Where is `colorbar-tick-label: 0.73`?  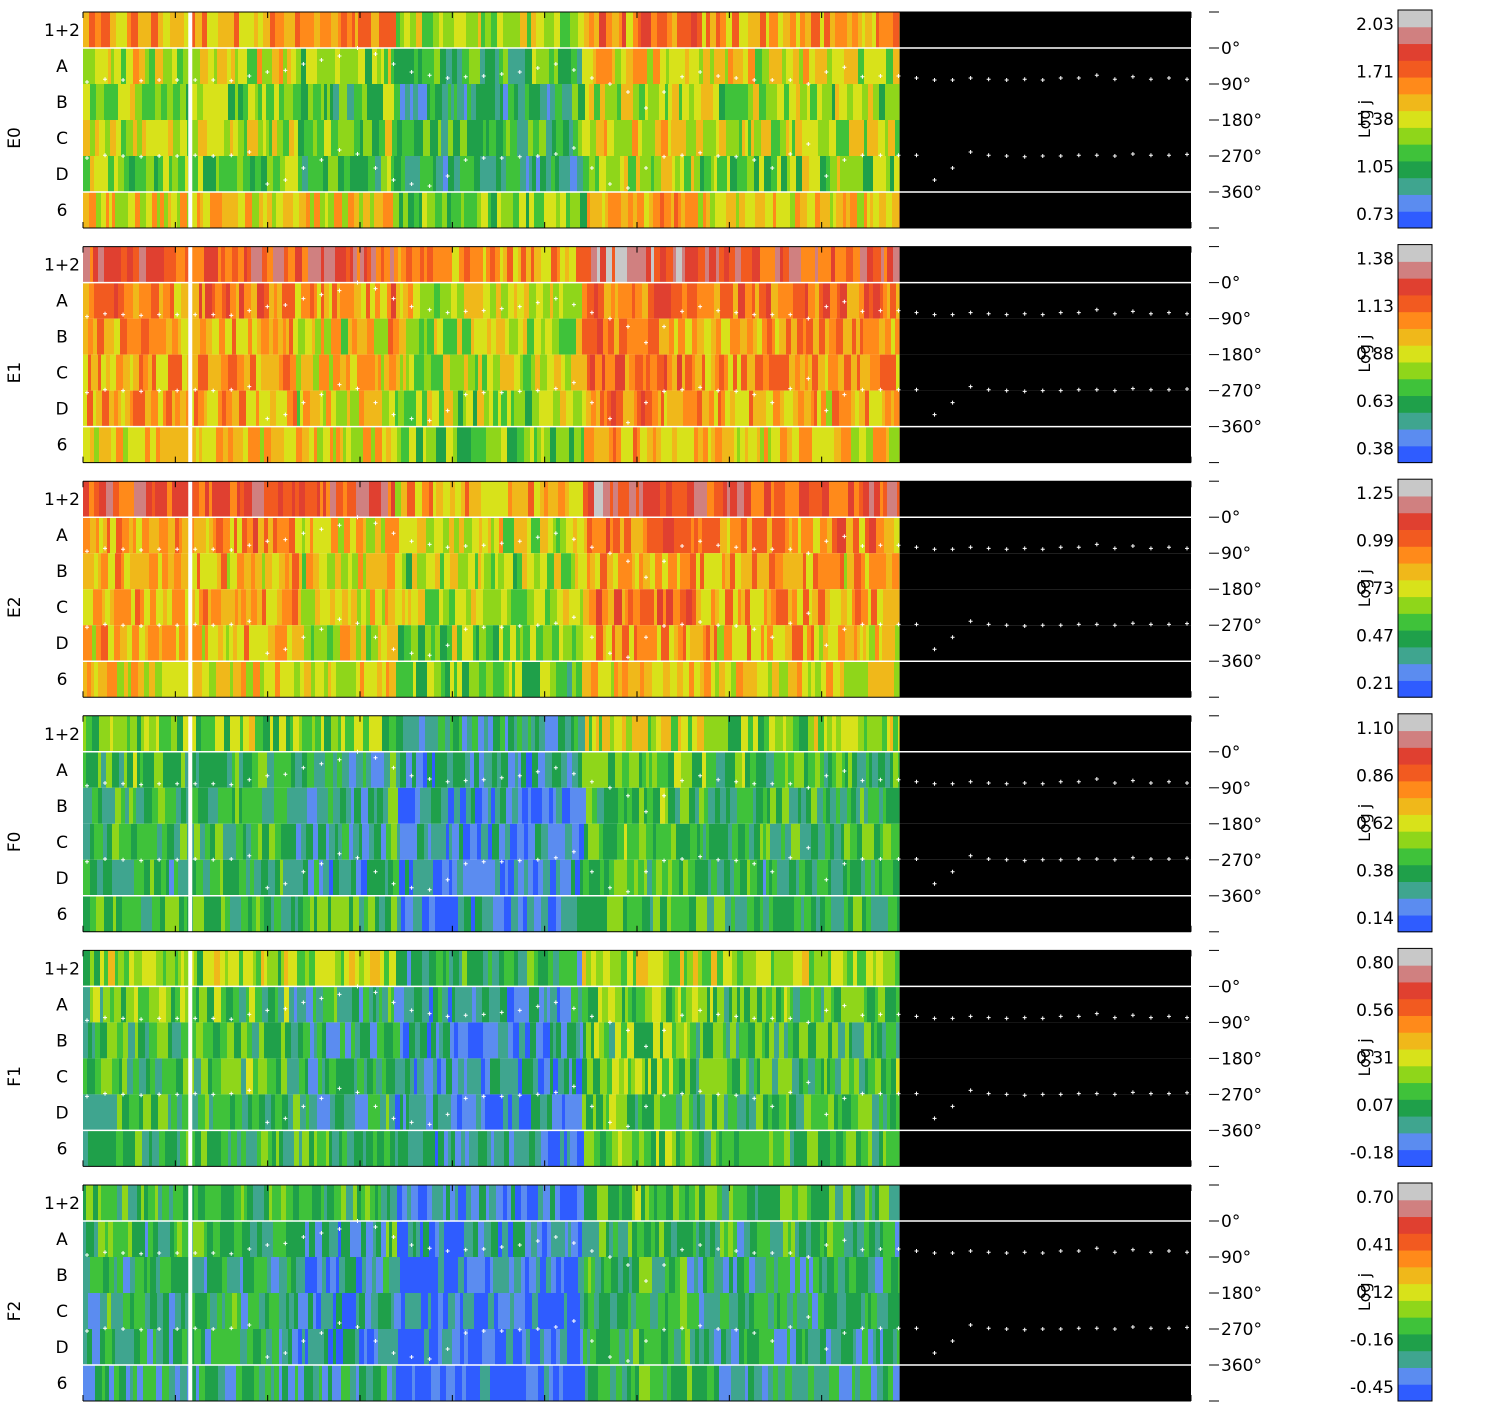 colorbar-tick-label: 0.73 is located at coordinates (1375, 215).